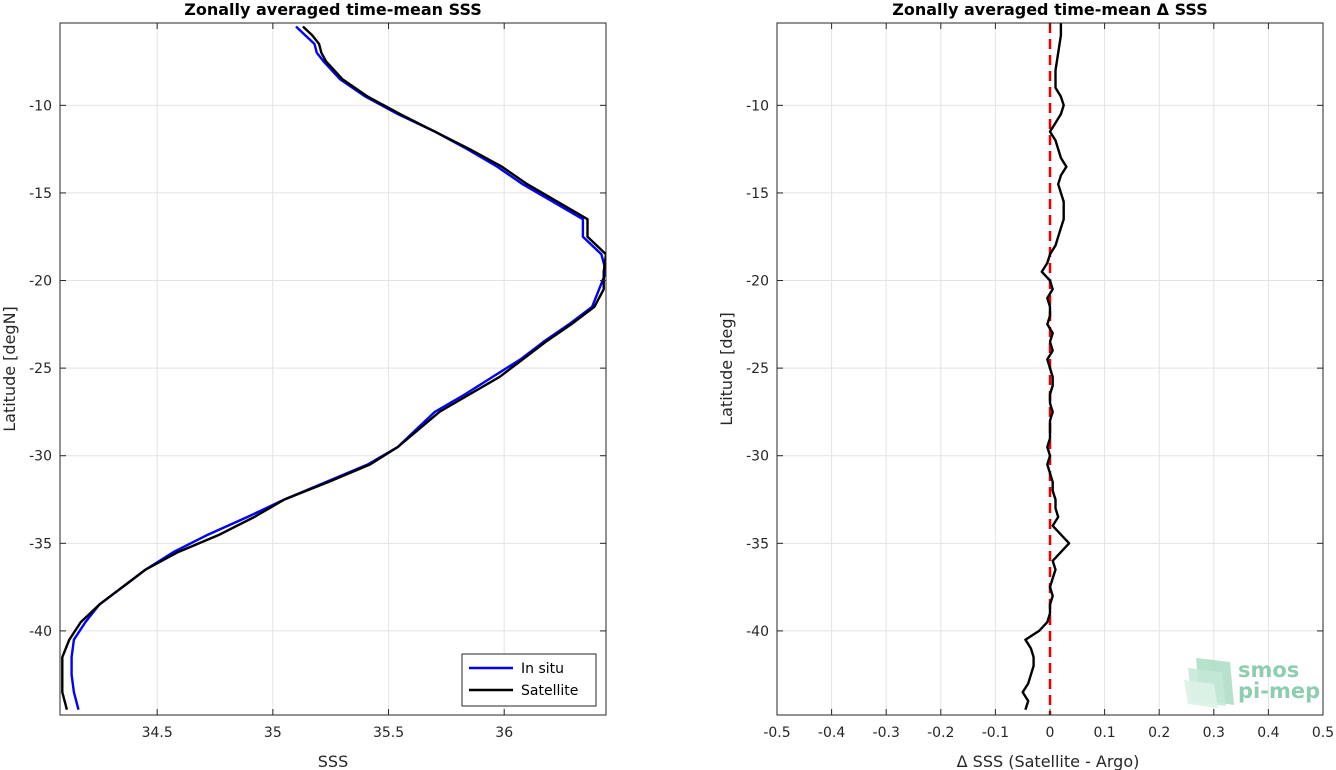 Image resolution: width=1336 pixels, height=770 pixels. What do you see at coordinates (1104, 733) in the screenshot?
I see `right-x-tick-label: 0.1` at bounding box center [1104, 733].